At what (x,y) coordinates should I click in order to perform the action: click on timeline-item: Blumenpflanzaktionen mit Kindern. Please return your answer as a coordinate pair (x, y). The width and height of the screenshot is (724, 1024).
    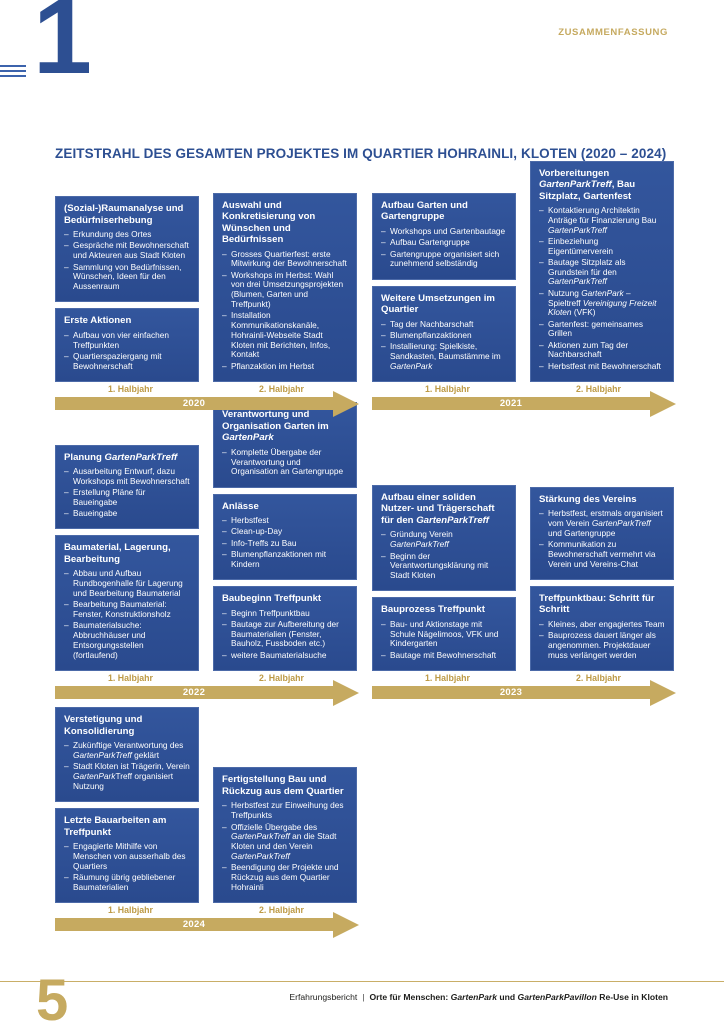
    Looking at the image, I should click on (285, 559).